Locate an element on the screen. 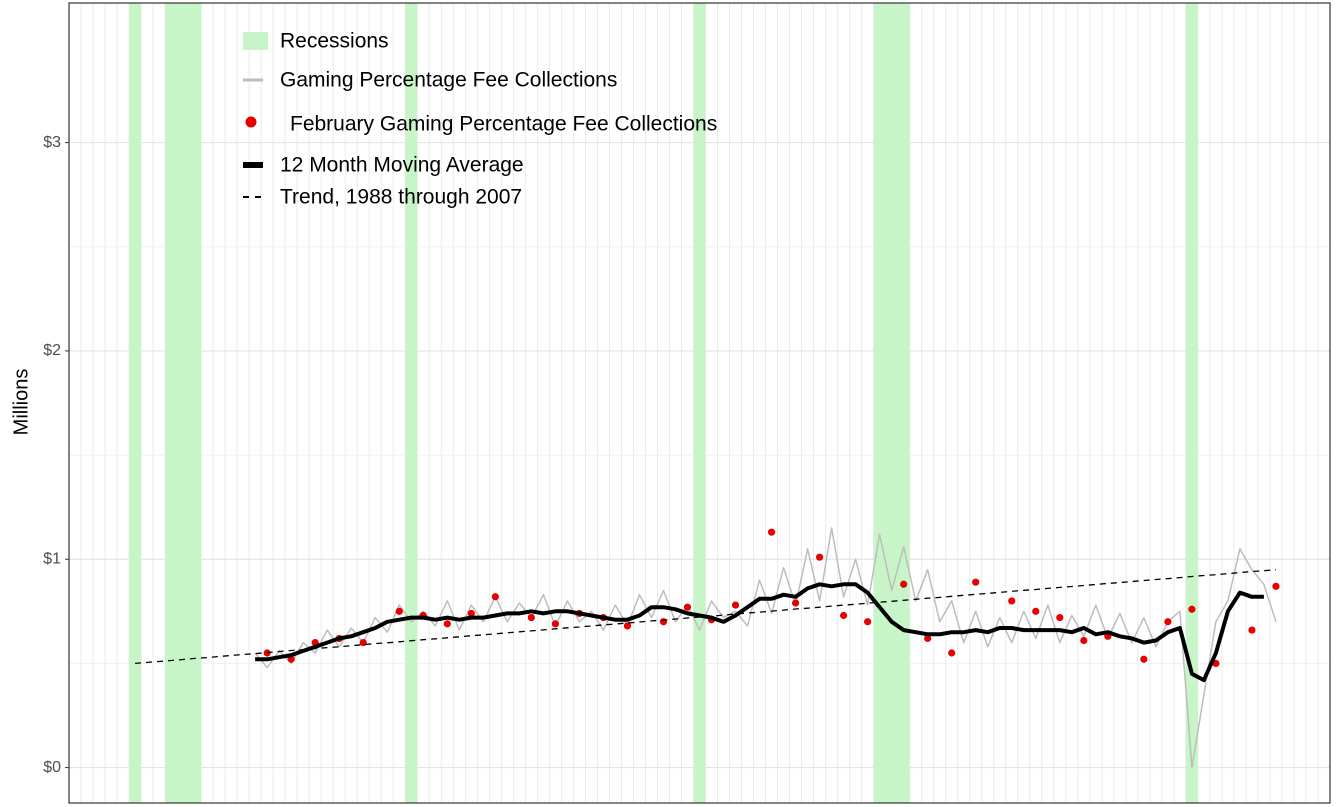 The height and width of the screenshot is (807, 1338). legend-label: Recessions is located at coordinates (334, 41).